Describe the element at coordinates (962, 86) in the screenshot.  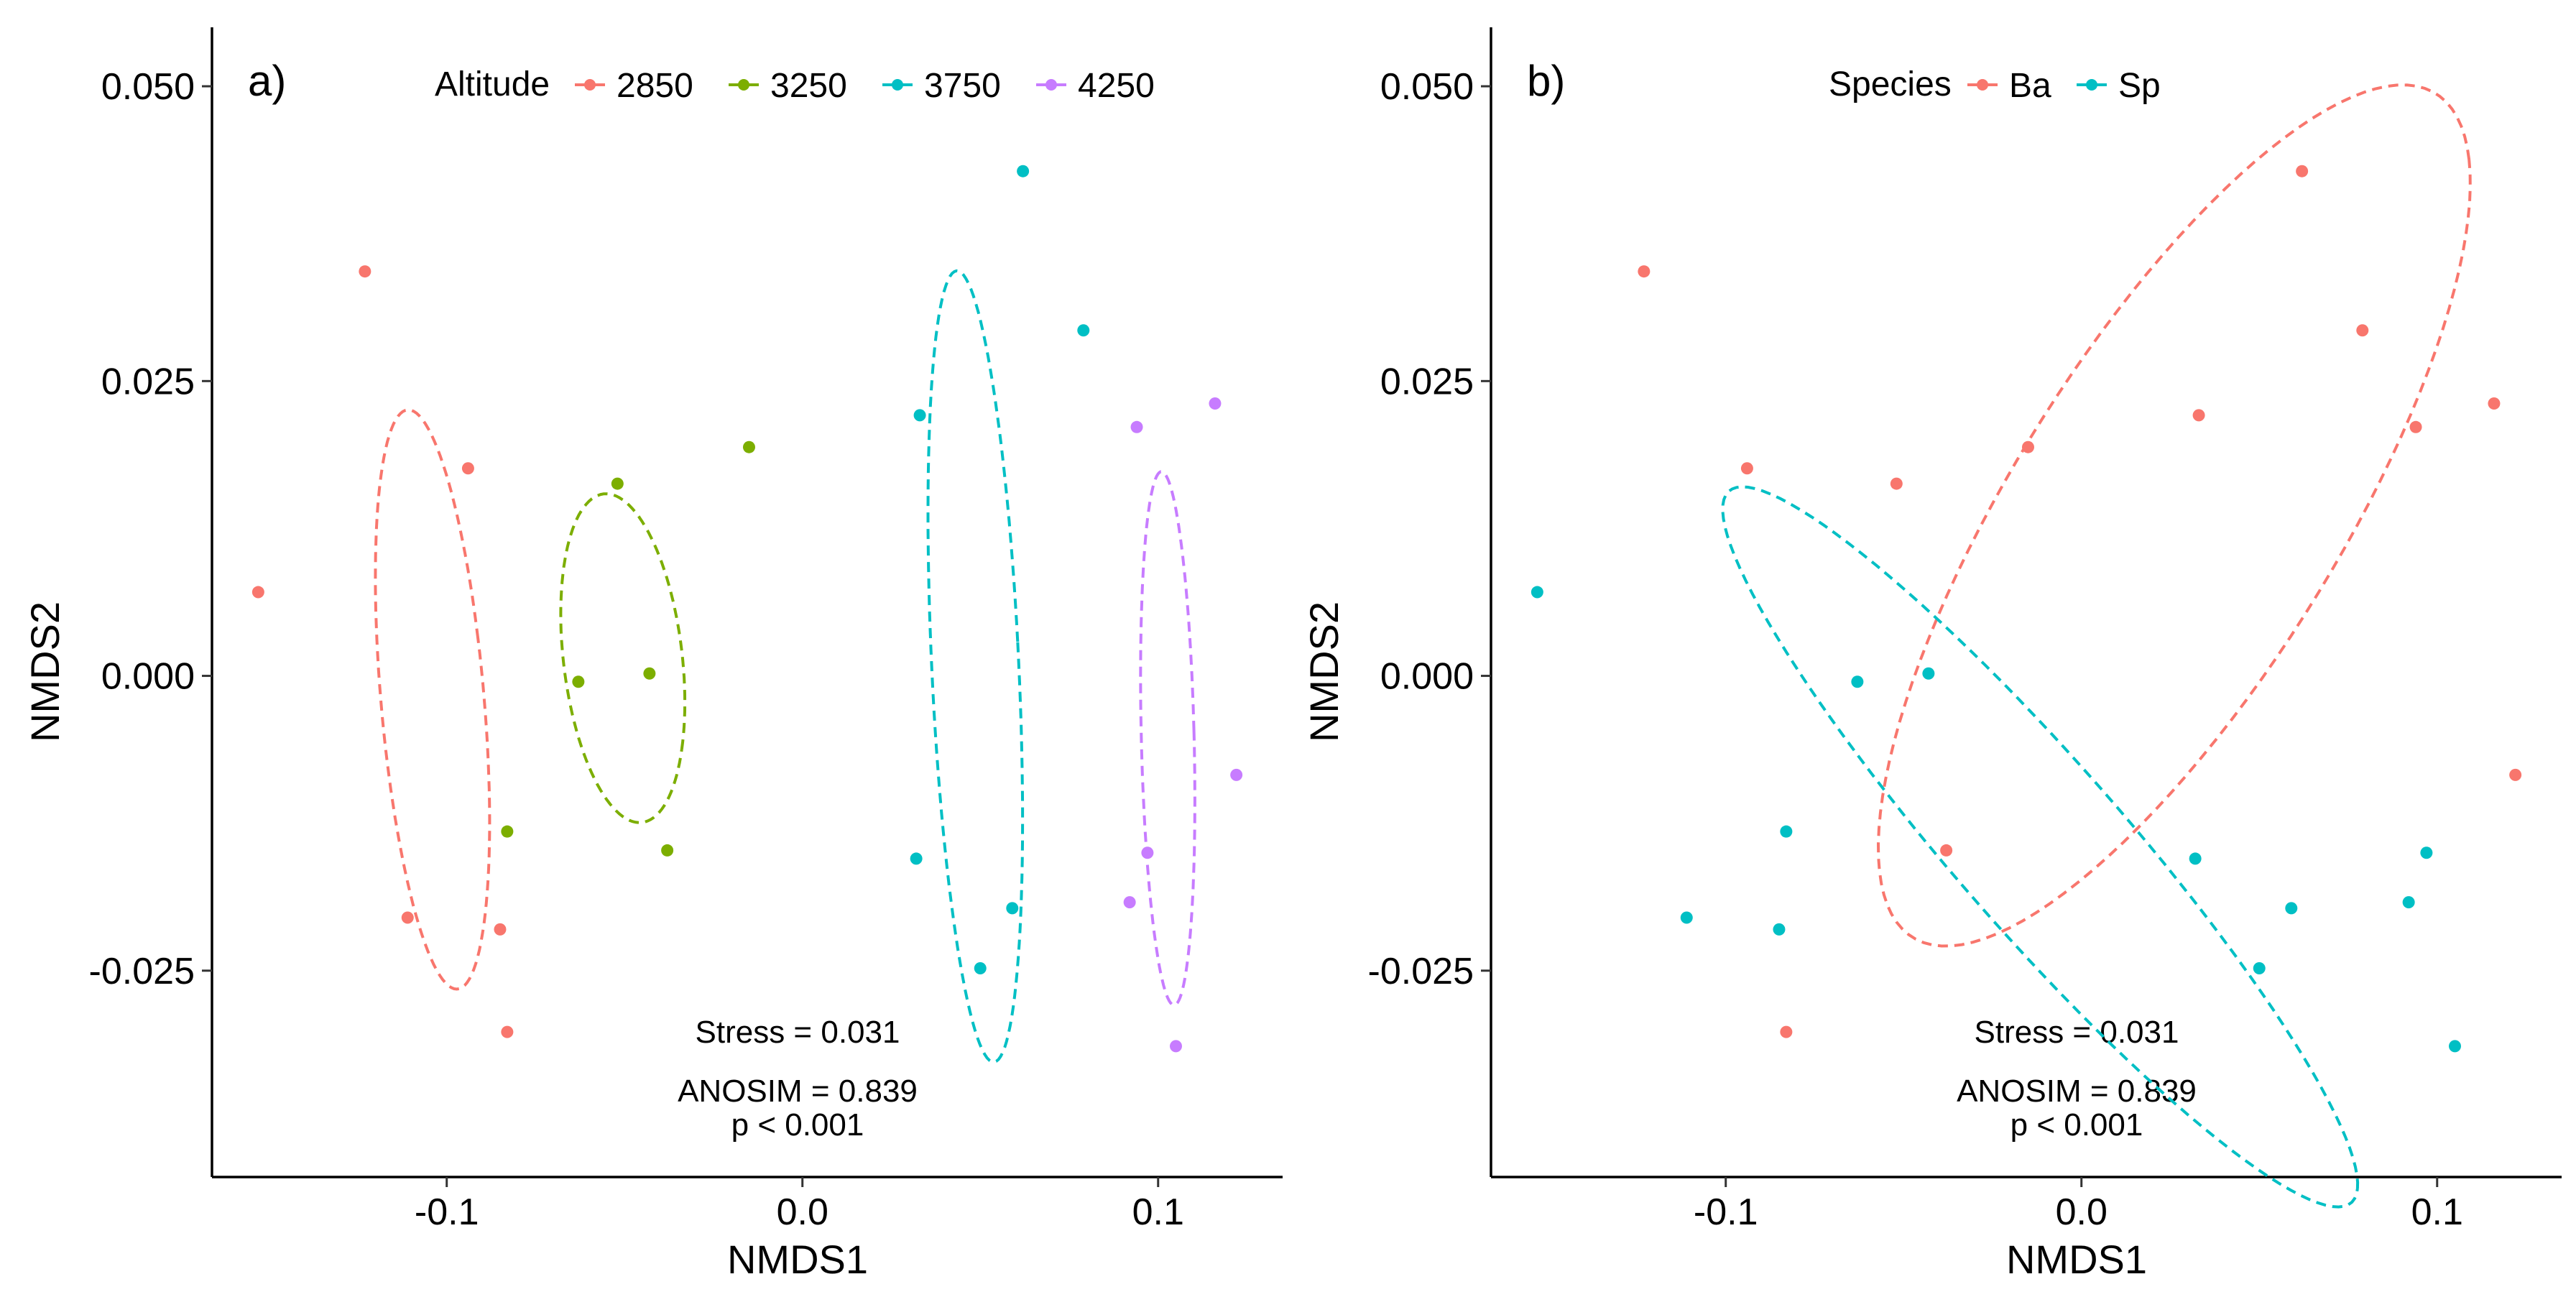
I see `legend-label: 3750` at that location.